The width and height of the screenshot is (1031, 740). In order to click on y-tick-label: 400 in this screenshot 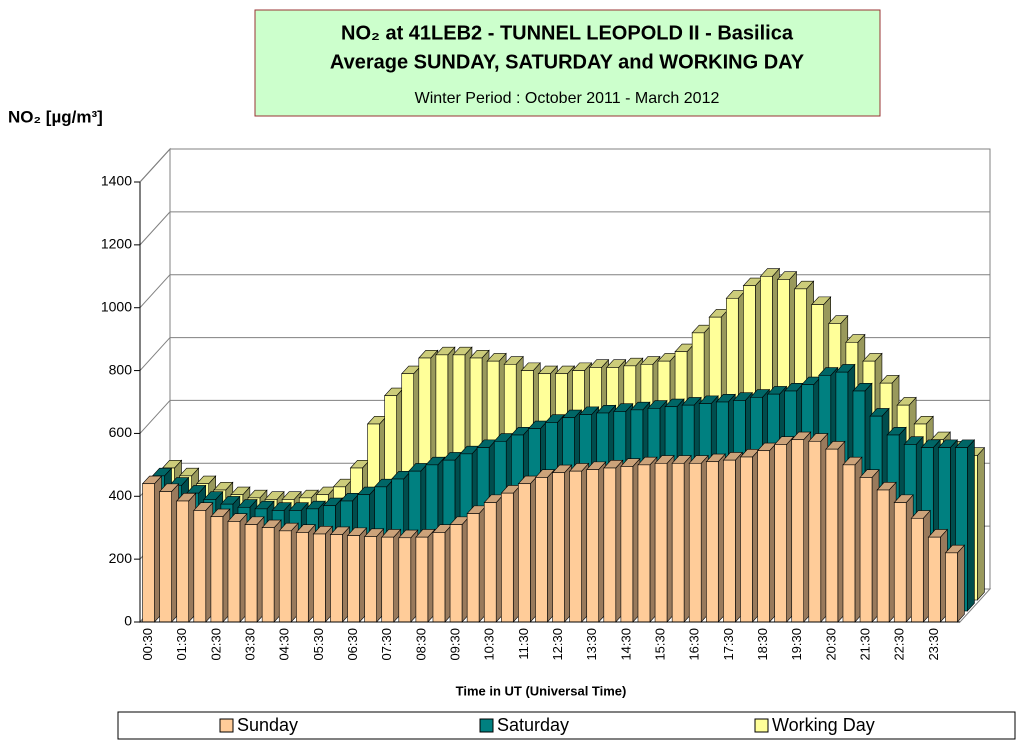, I will do `click(121, 495)`.